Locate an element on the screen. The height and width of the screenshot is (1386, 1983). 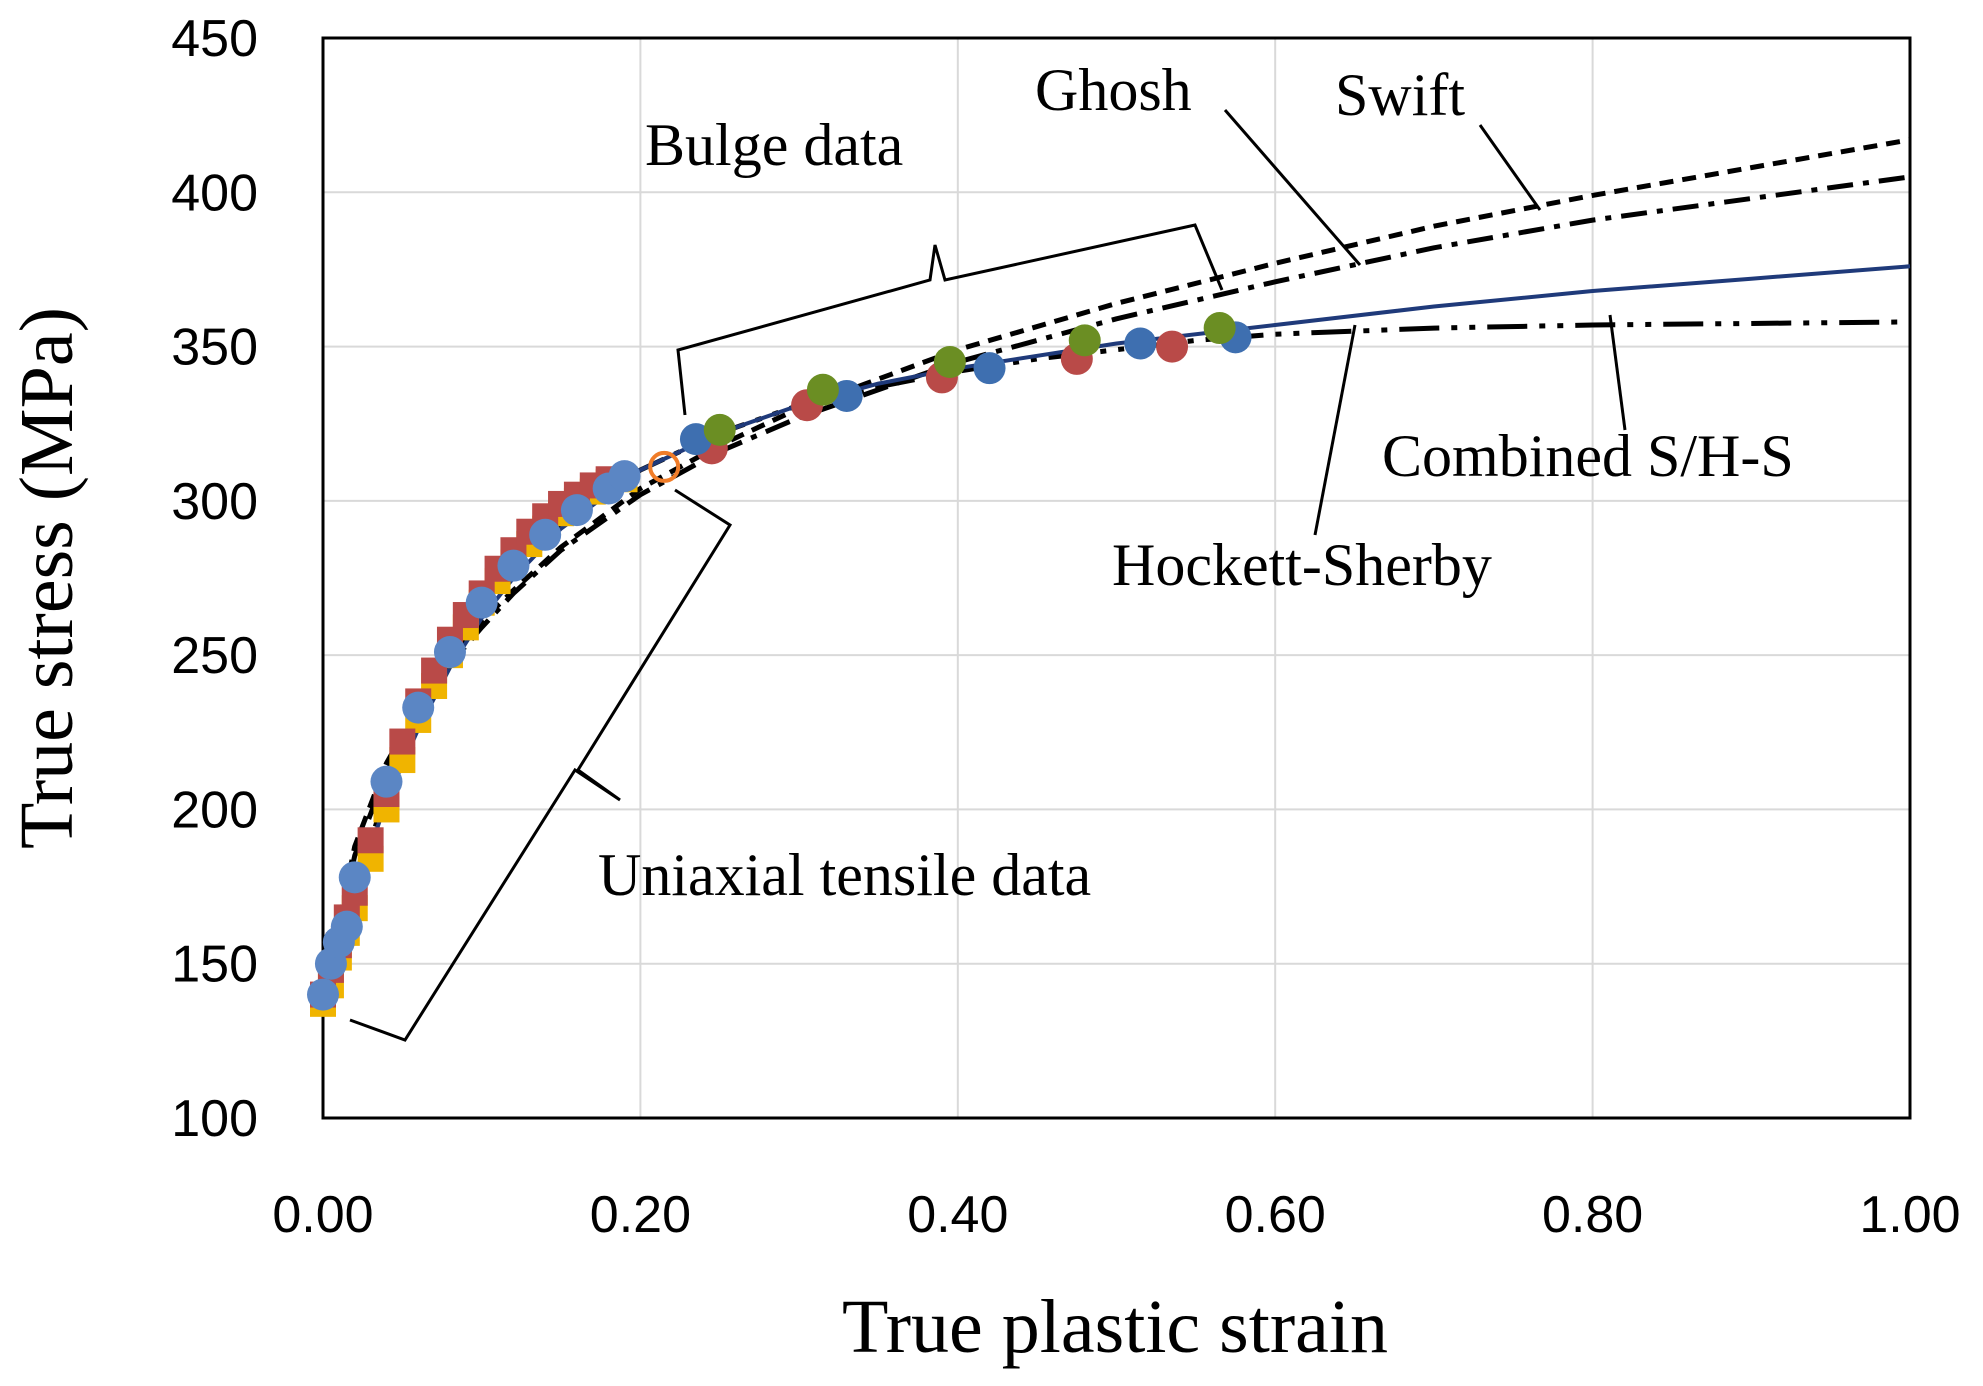
label-hockett-sherby: Hockett-Sherby is located at coordinates (1302, 565).